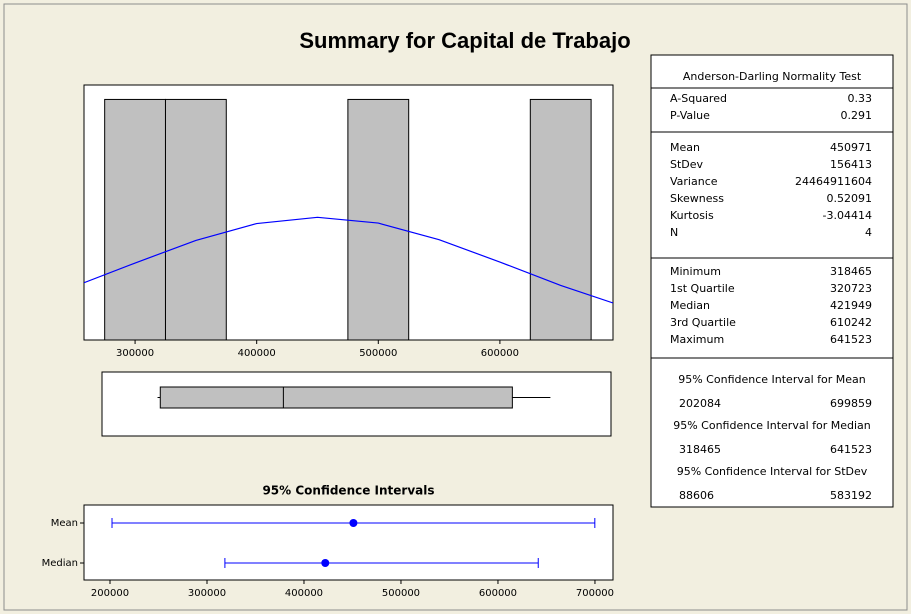 This screenshot has height=614, width=911. What do you see at coordinates (833, 181) in the screenshot?
I see `stat-value: 24464911604` at bounding box center [833, 181].